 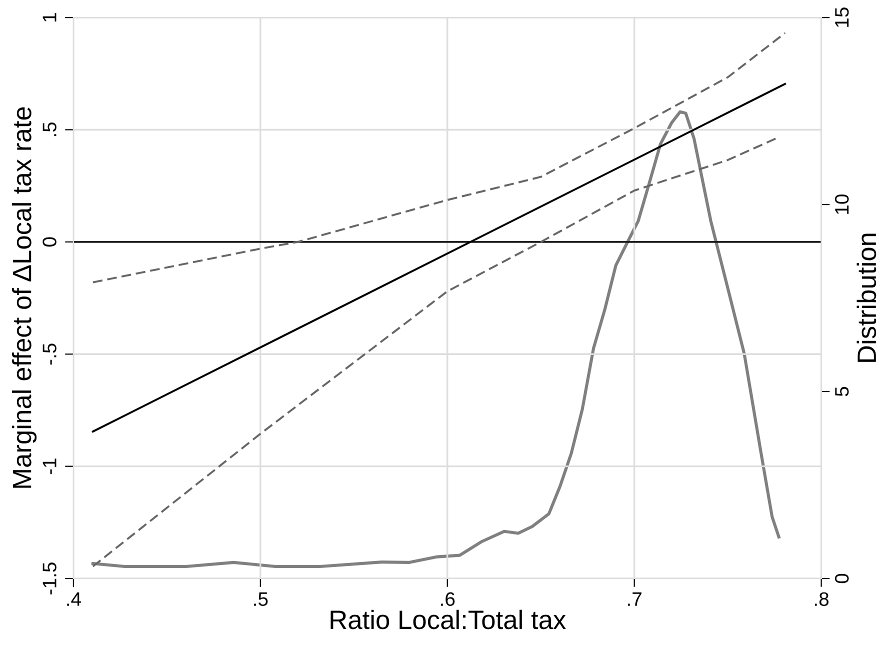 What do you see at coordinates (24, 297) in the screenshot?
I see `y-axis-title: Marginal effect of ΔLocal tax rate` at bounding box center [24, 297].